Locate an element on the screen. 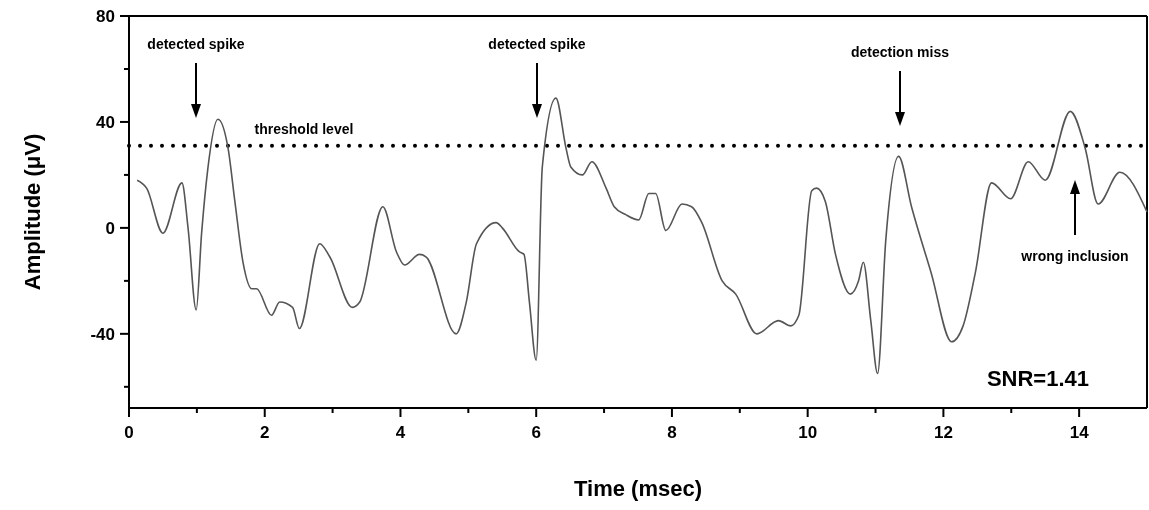  x-axis-title: Time (msec) is located at coordinates (638, 488).